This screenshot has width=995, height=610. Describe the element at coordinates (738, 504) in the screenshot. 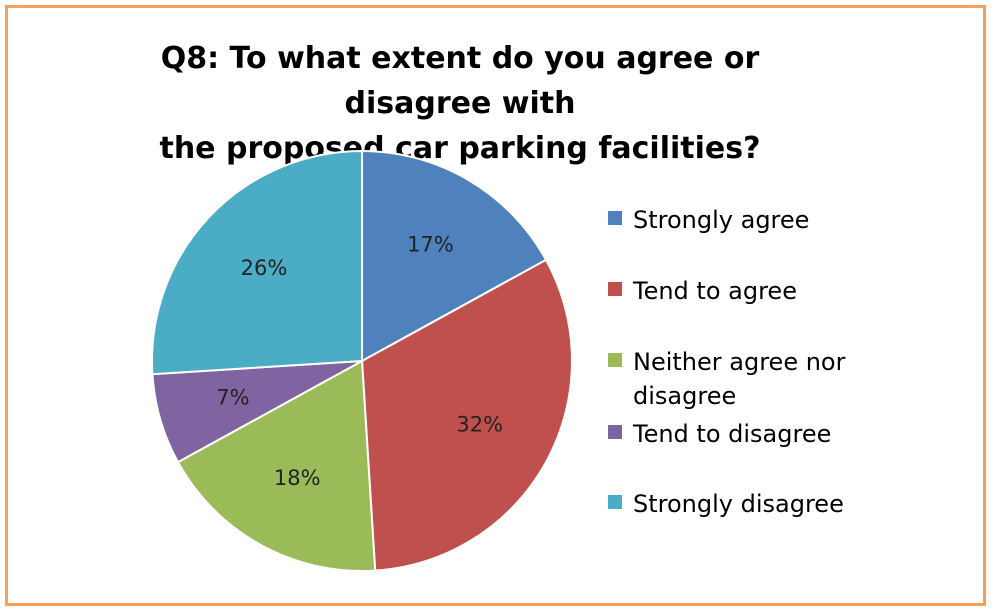

I see `legend-label: Strongly disagree` at that location.